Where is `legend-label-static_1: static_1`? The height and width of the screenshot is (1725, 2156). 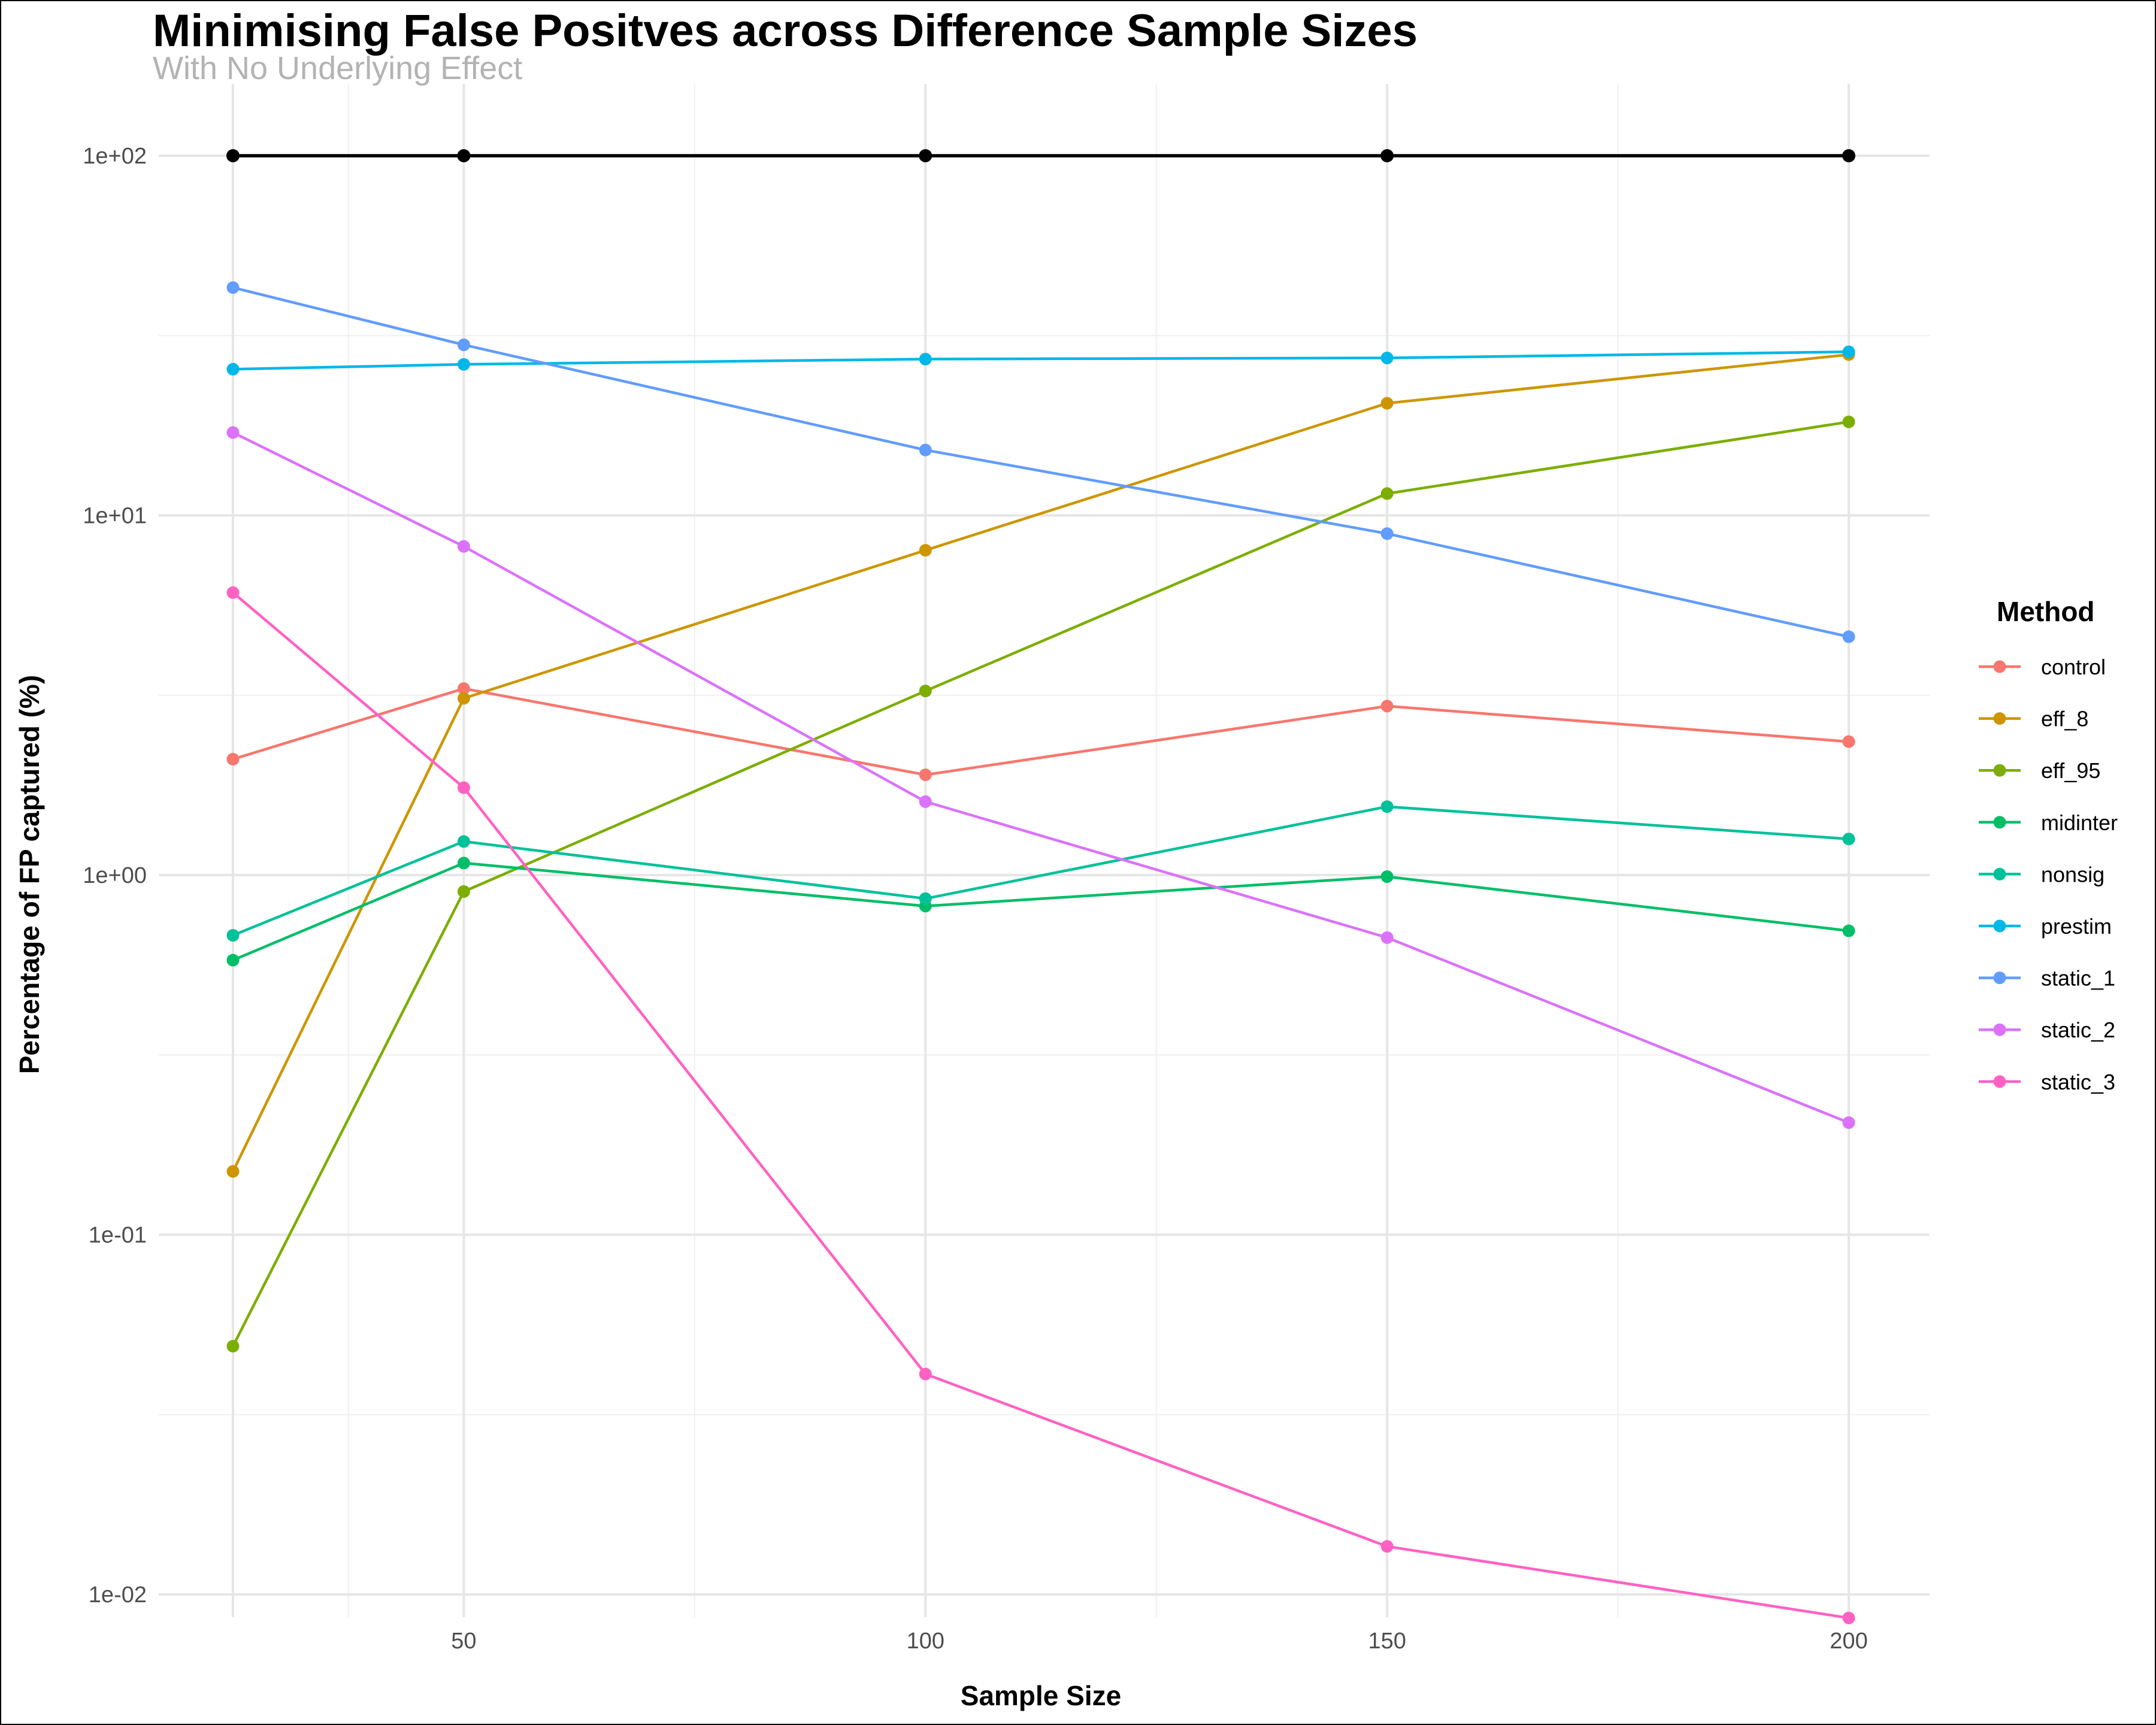
legend-label-static_1: static_1 is located at coordinates (2078, 978).